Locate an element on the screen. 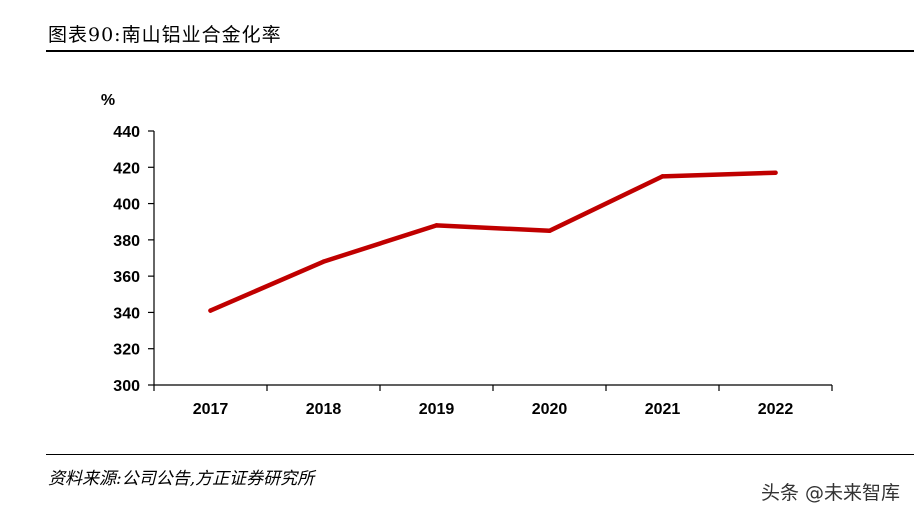 Image resolution: width=916 pixels, height=518 pixels. top-rule is located at coordinates (480, 51).